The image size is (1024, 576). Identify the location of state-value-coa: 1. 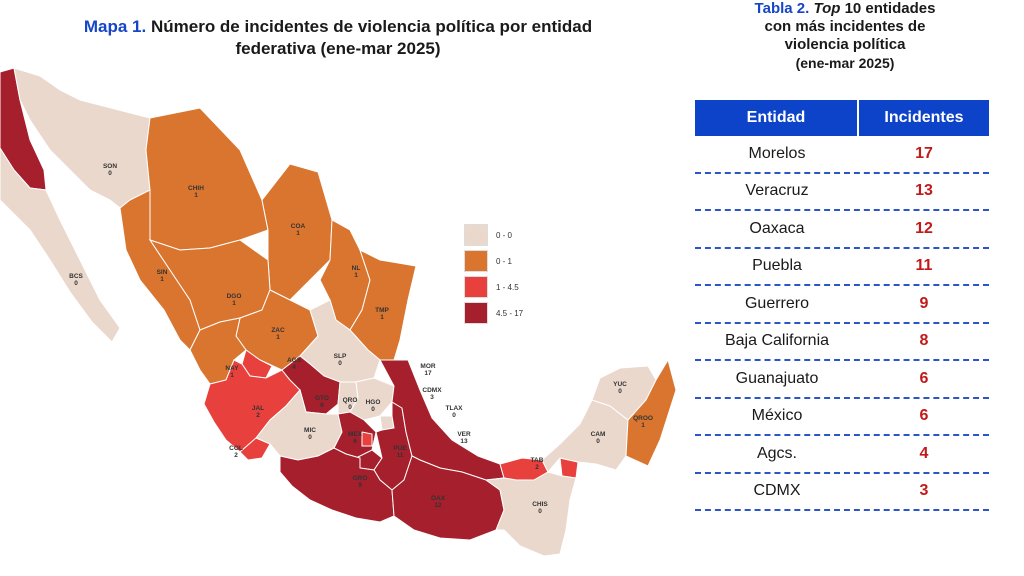
(298, 233).